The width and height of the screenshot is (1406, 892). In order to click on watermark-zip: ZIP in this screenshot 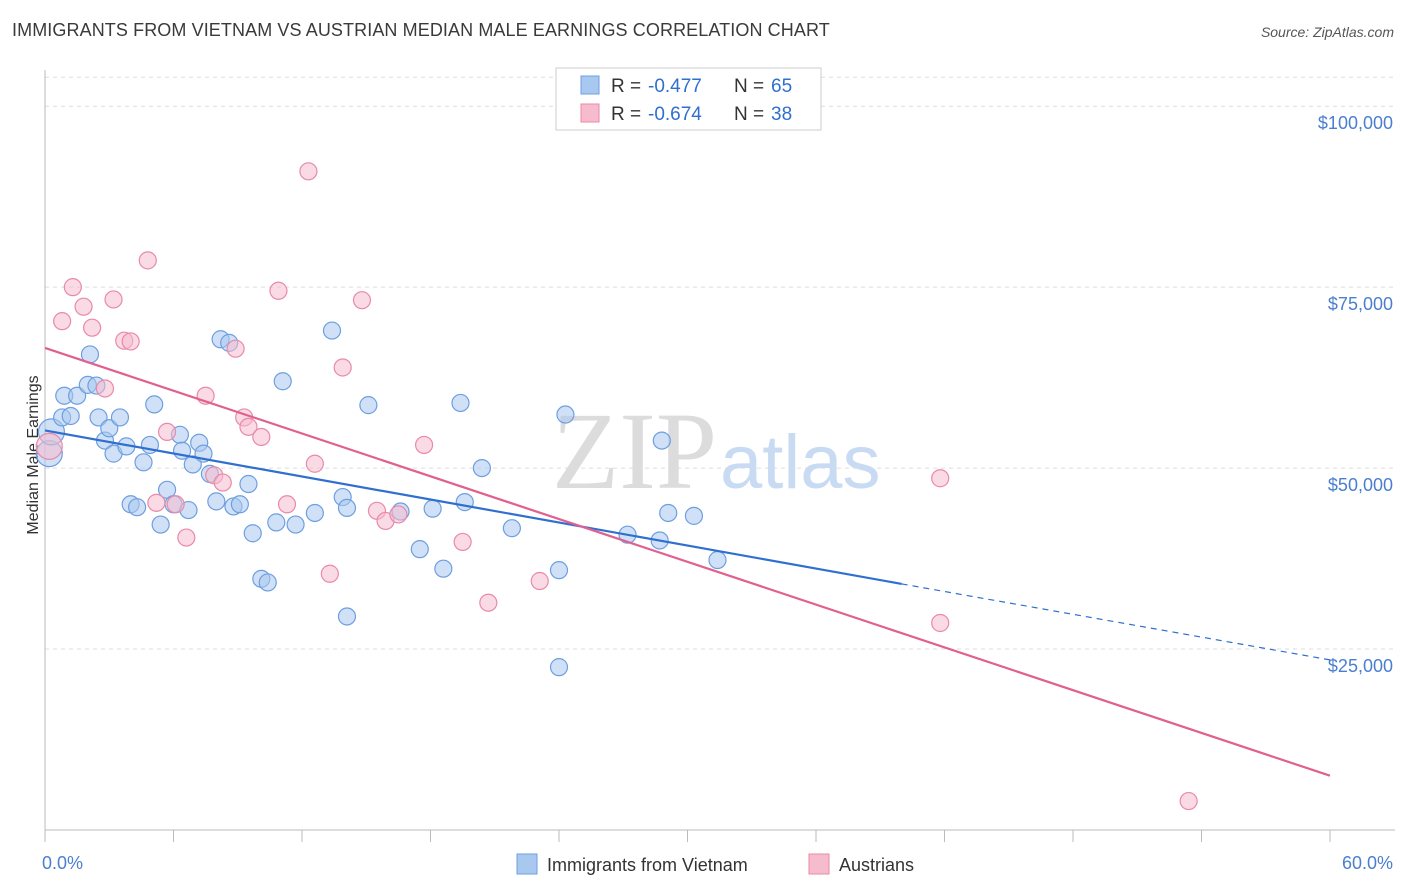, I will do `click(634, 451)`.